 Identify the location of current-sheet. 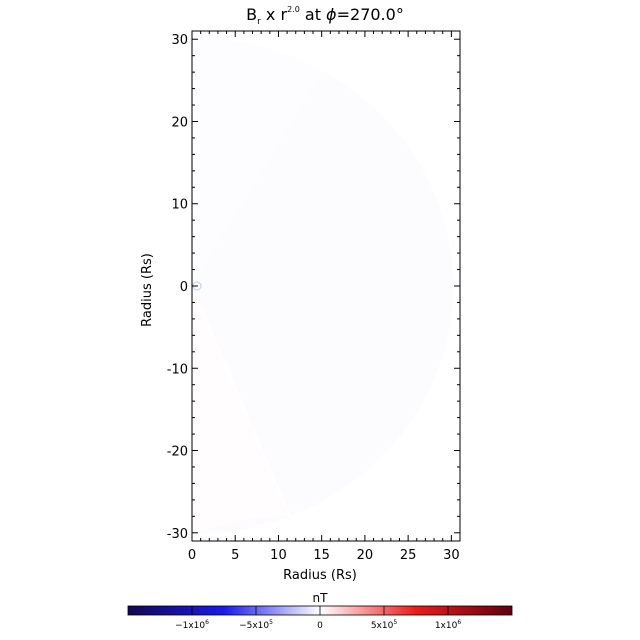
(242, 404).